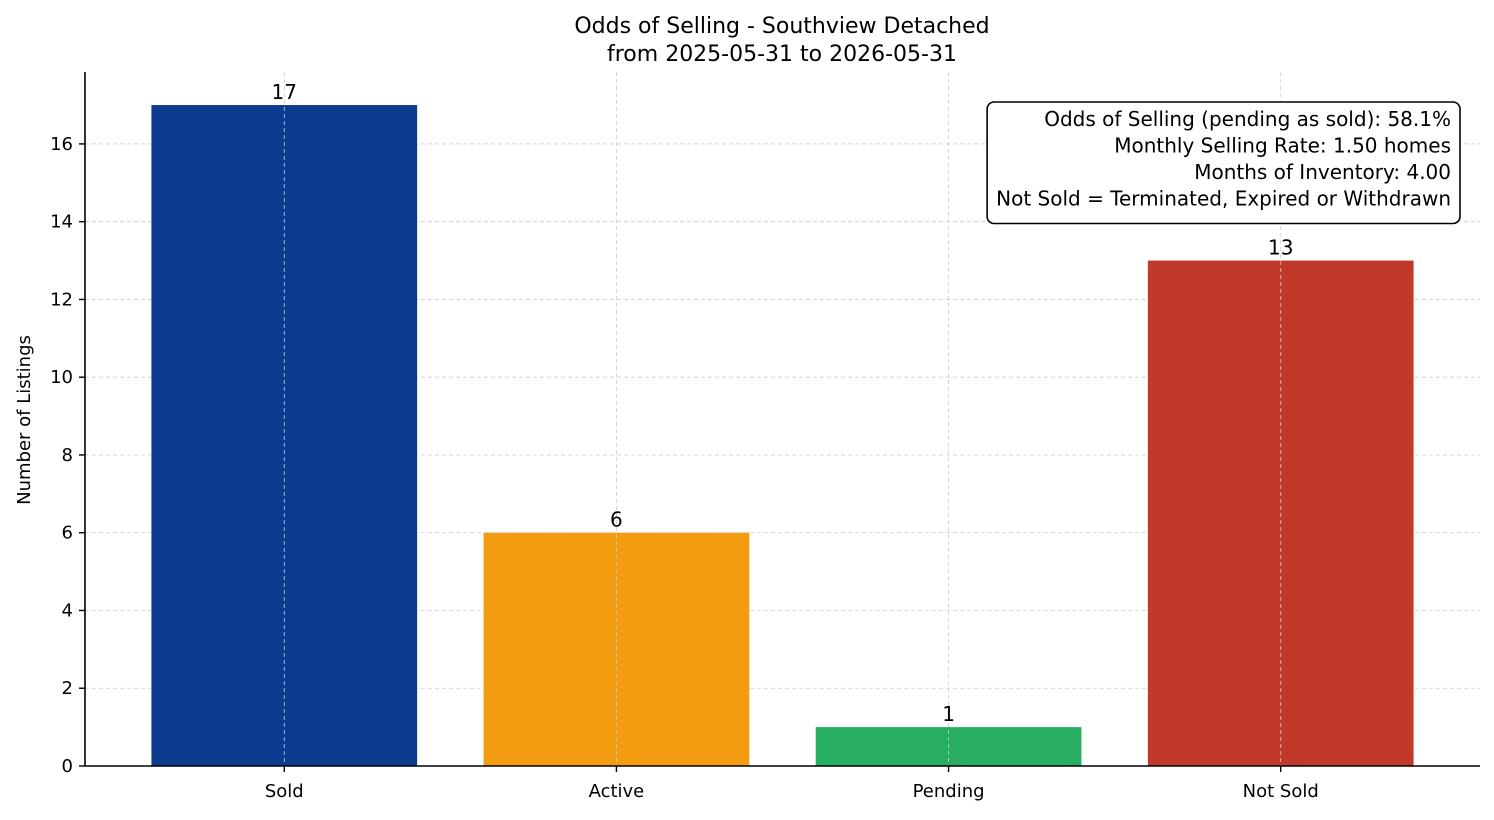  What do you see at coordinates (1322, 172) in the screenshot?
I see `info-box-line: Months of Inventory: 4.00` at bounding box center [1322, 172].